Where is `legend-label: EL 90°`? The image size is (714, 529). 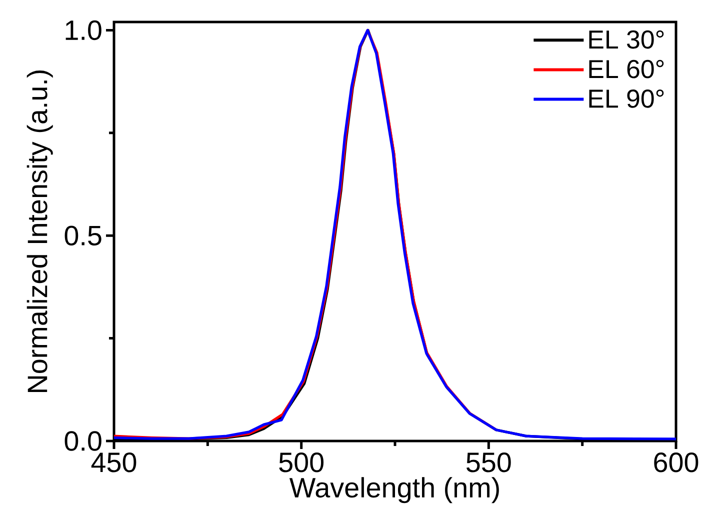
legend-label: EL 90° is located at coordinates (626, 98).